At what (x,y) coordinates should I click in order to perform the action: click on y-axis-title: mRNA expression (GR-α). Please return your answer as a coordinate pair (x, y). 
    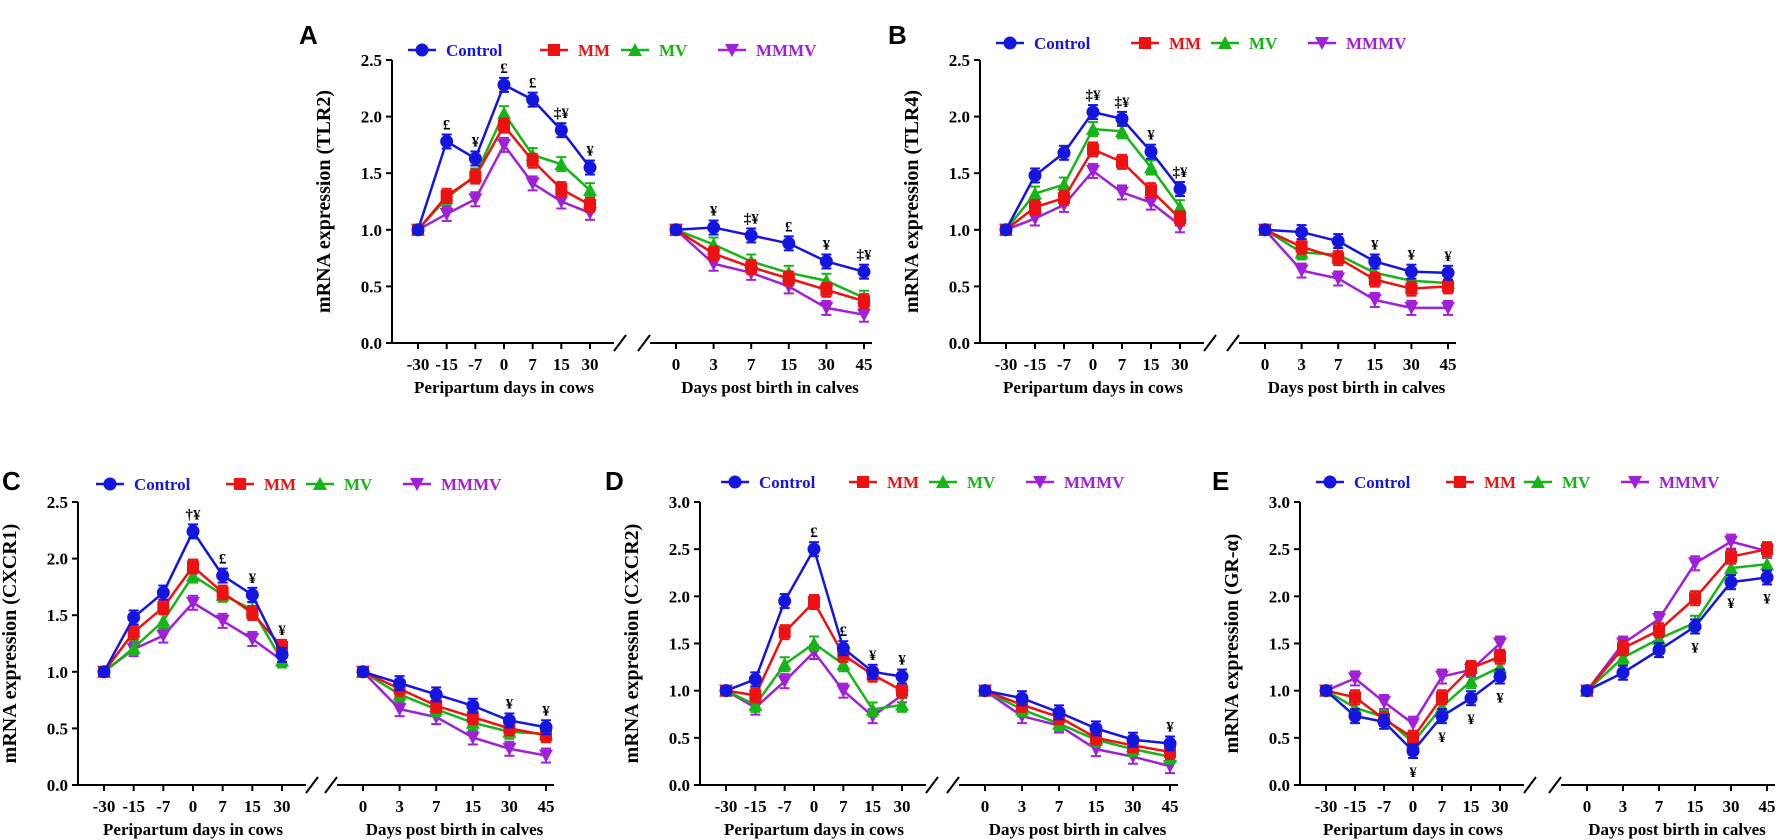
    Looking at the image, I should click on (1232, 644).